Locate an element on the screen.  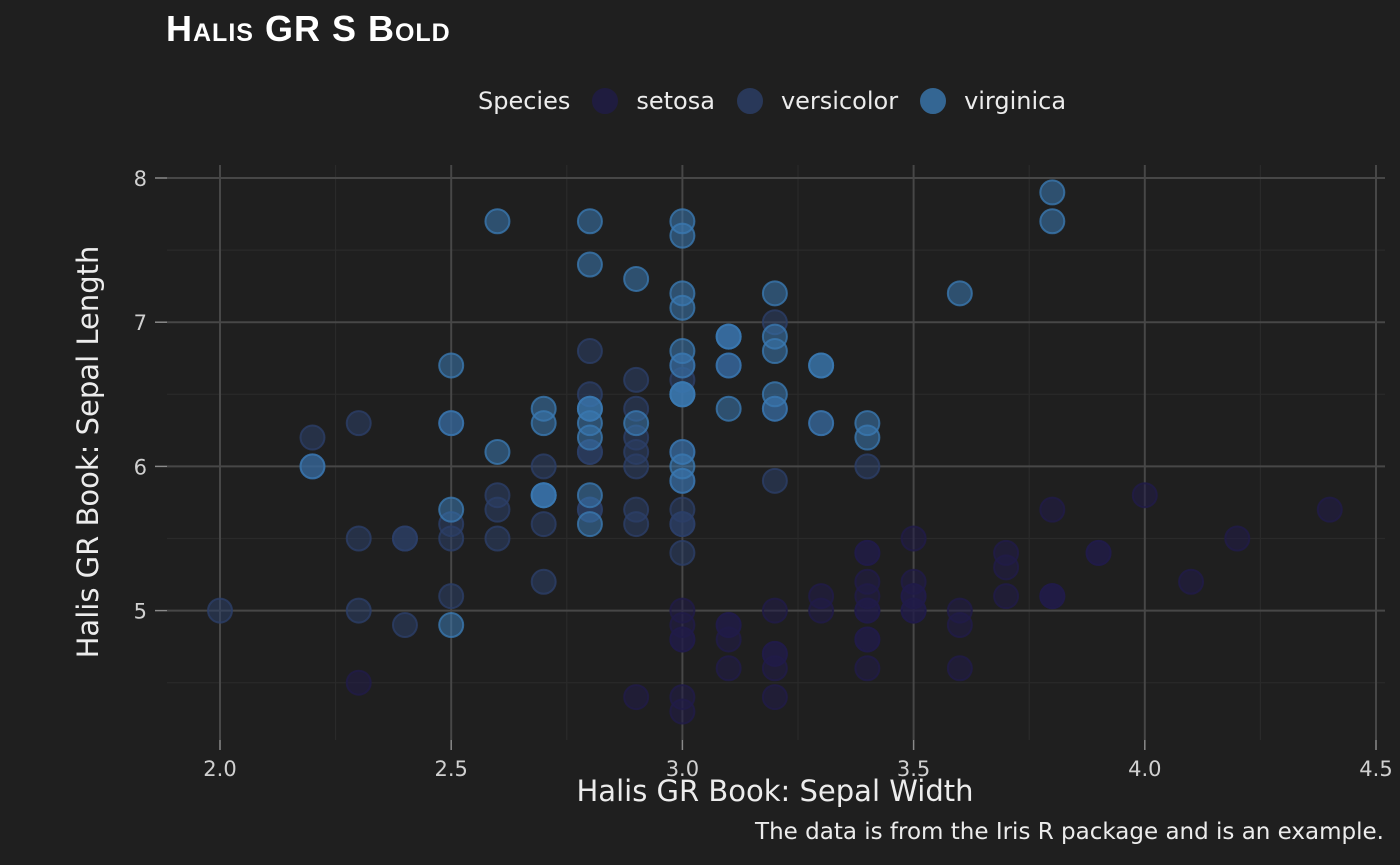
x-tick-label: 3.0 is located at coordinates (682, 769).